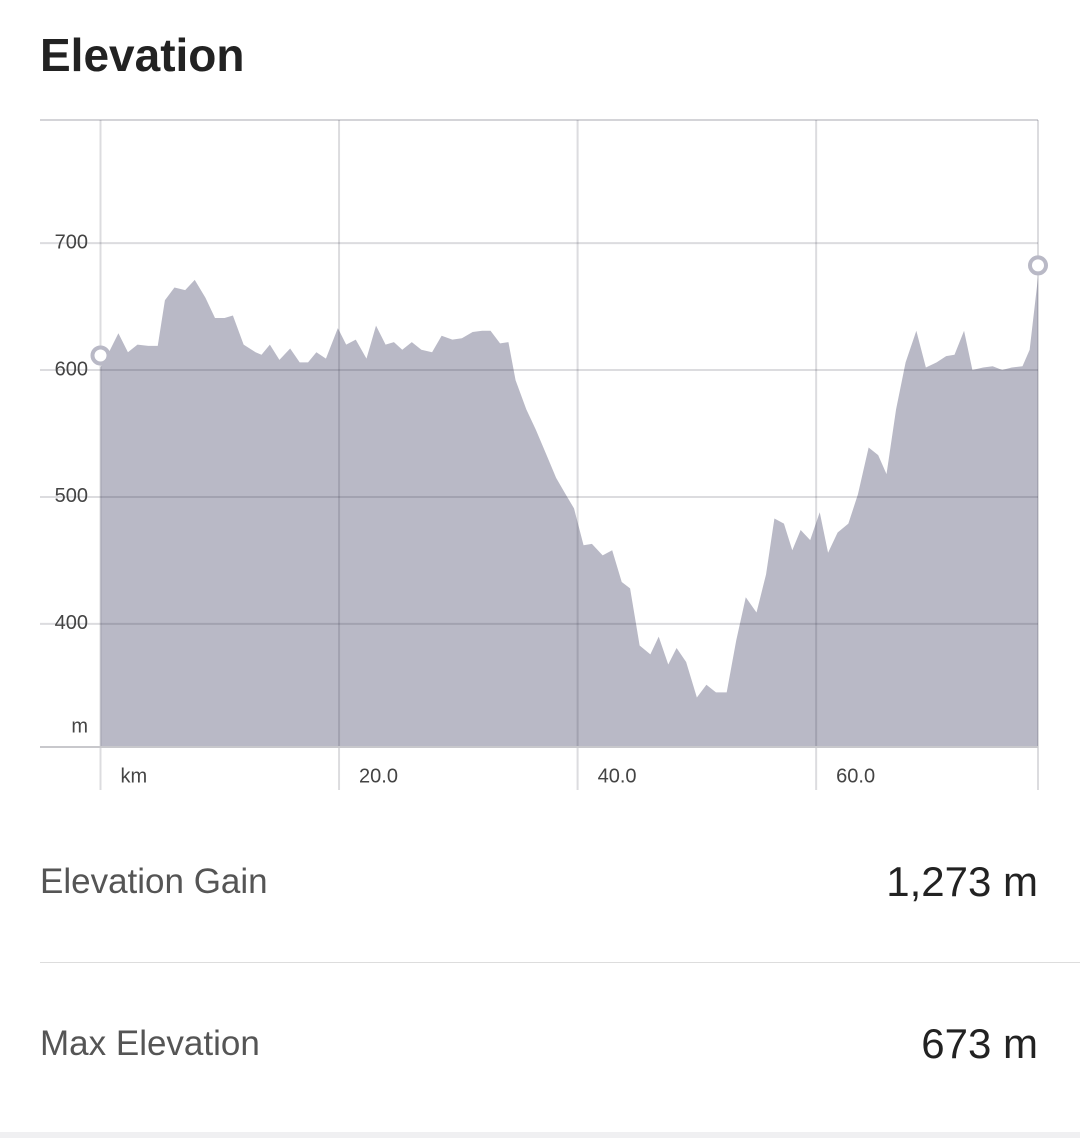 The height and width of the screenshot is (1138, 1080). Describe the element at coordinates (71, 242) in the screenshot. I see `y-tick-label: 700` at that location.